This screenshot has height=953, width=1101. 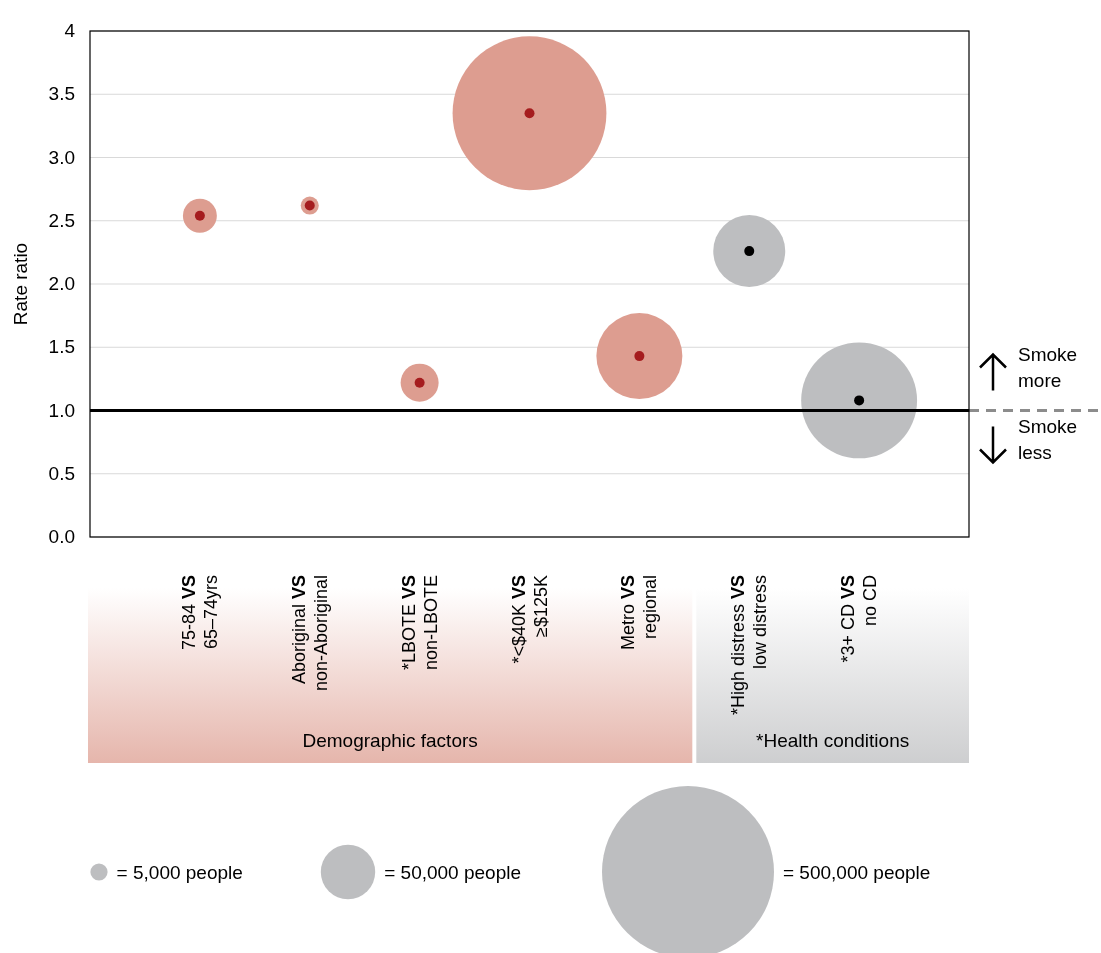 What do you see at coordinates (61, 283) in the screenshot?
I see `y-tick-label: 2.0` at bounding box center [61, 283].